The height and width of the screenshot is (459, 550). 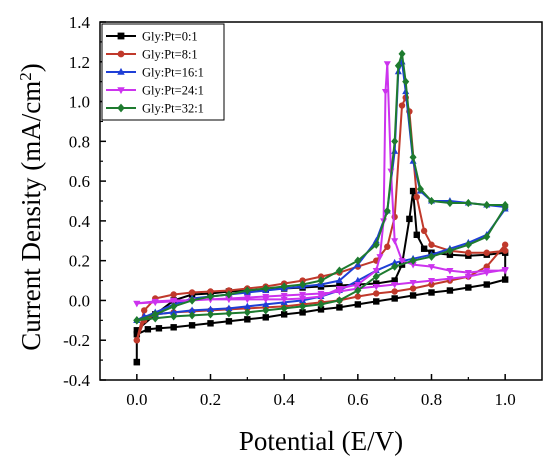 I want to click on legend-item: Gly:Pt=32:1, so click(x=155, y=109).